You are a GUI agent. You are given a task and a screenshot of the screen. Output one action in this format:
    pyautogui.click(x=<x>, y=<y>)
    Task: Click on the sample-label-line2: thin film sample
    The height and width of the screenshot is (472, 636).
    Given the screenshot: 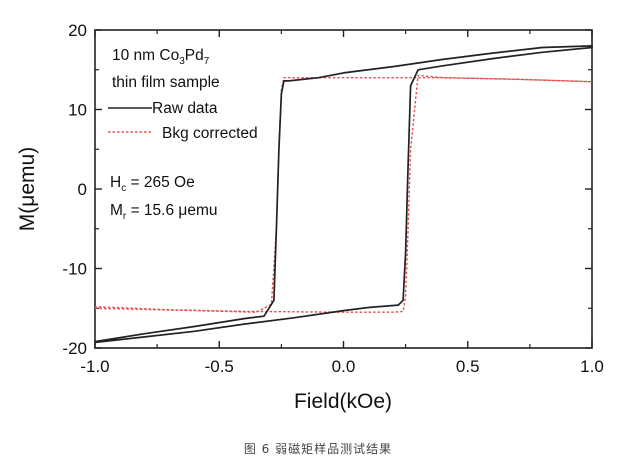 What is the action you would take?
    pyautogui.click(x=166, y=82)
    